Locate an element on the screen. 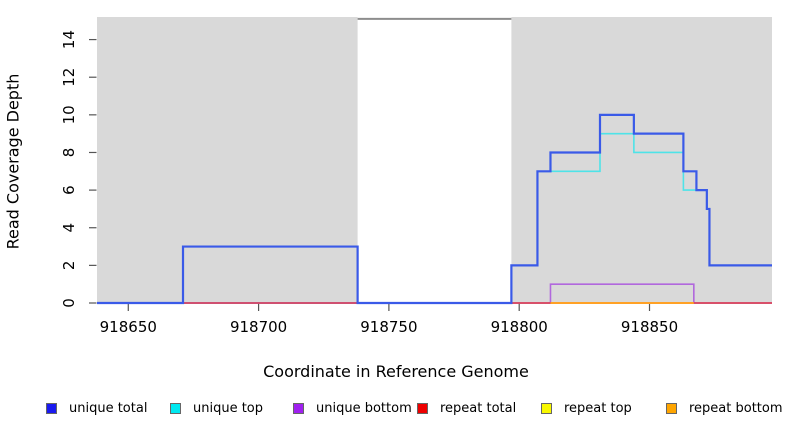 The image size is (792, 432). x-tick-label: 918750 is located at coordinates (388, 327).